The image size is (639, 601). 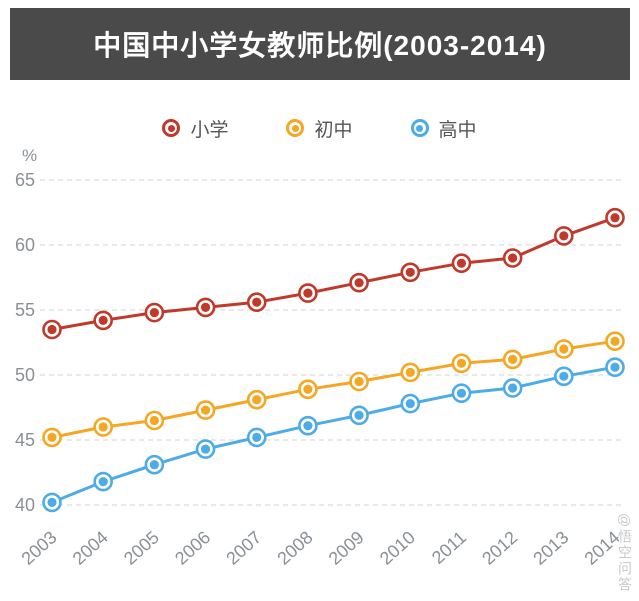 I want to click on marker-dot-senior-high-2008, so click(x=308, y=426).